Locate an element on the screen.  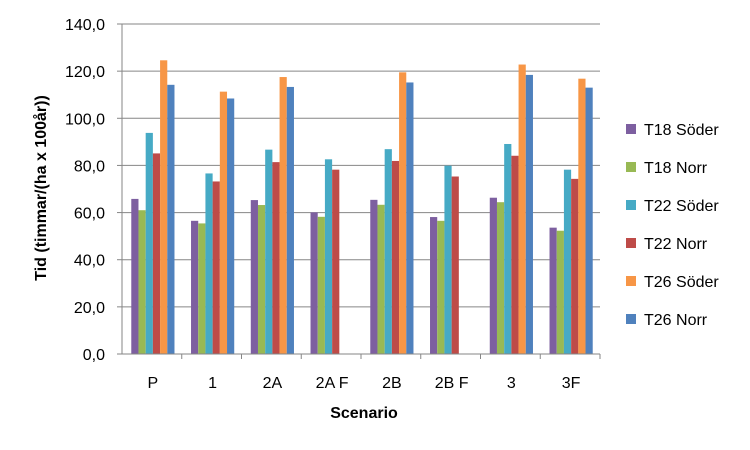
x-tick-label: 2A F is located at coordinates (332, 383).